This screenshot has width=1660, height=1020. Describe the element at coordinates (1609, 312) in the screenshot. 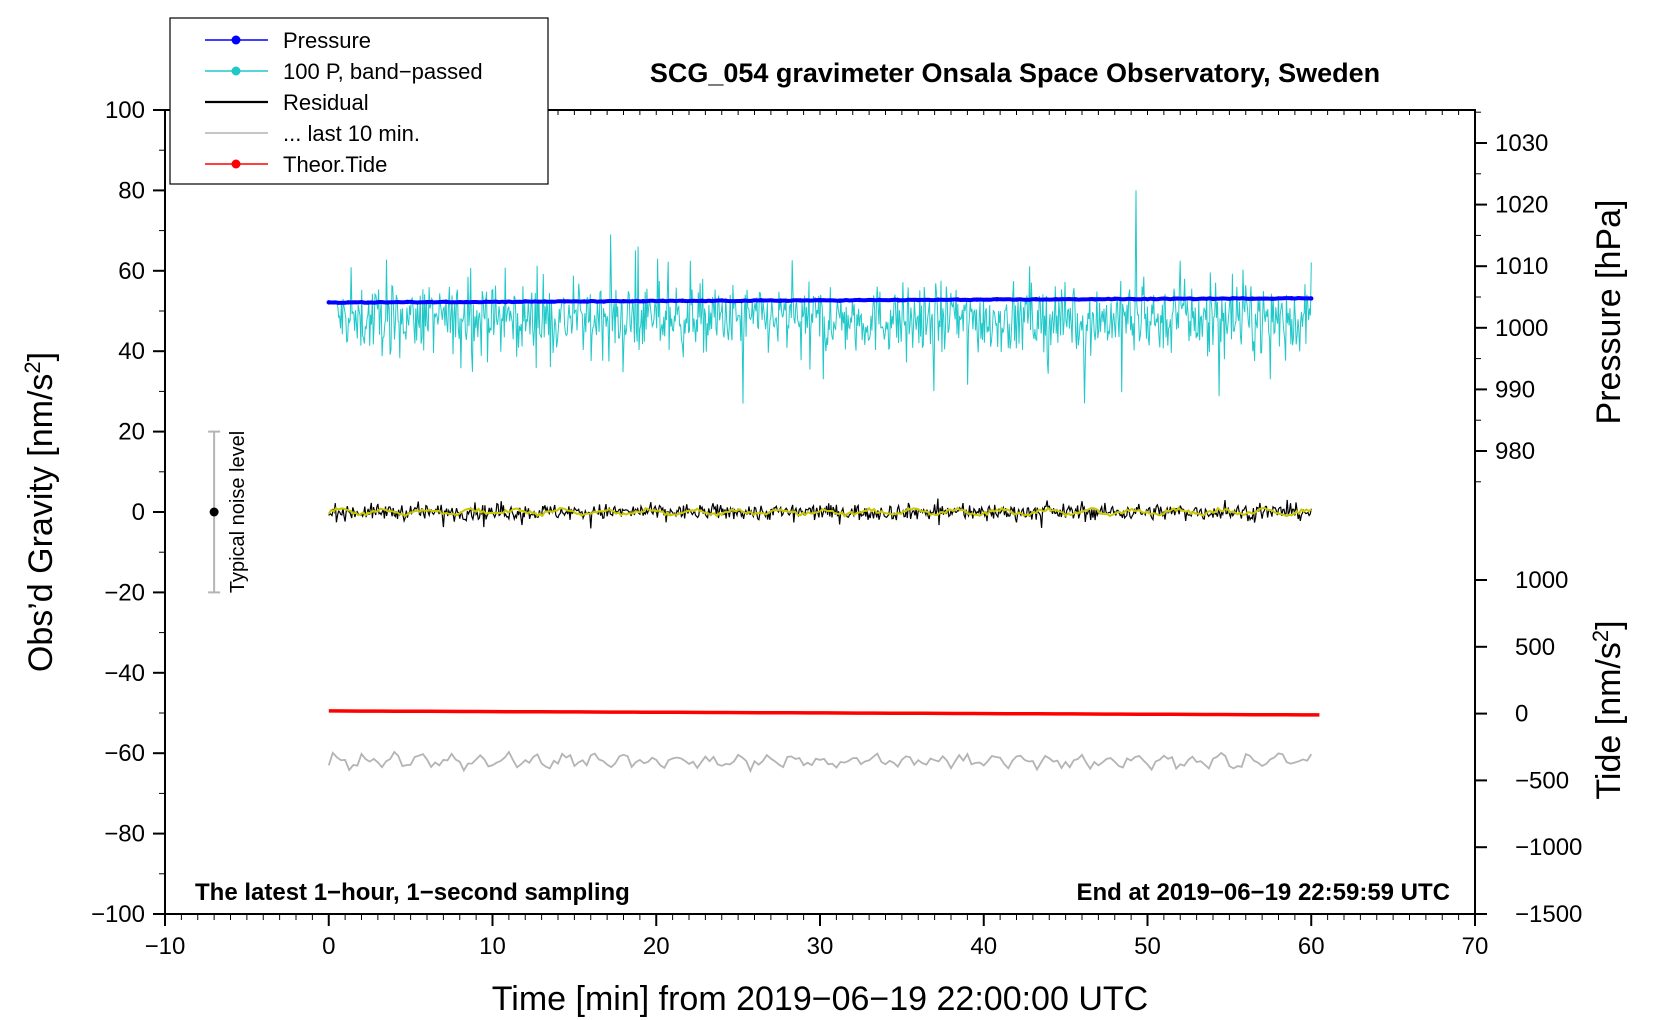

I see `pressure-axis-title: Pressure [hPa]` at that location.